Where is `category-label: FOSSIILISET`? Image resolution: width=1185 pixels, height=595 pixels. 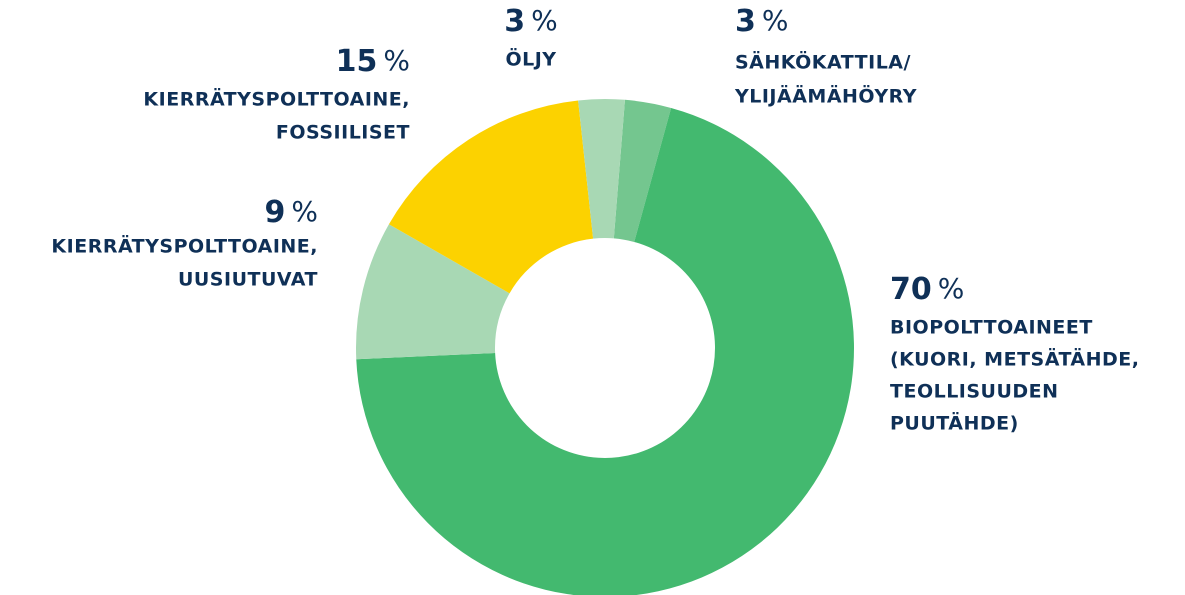 category-label: FOSSIILISET is located at coordinates (343, 133).